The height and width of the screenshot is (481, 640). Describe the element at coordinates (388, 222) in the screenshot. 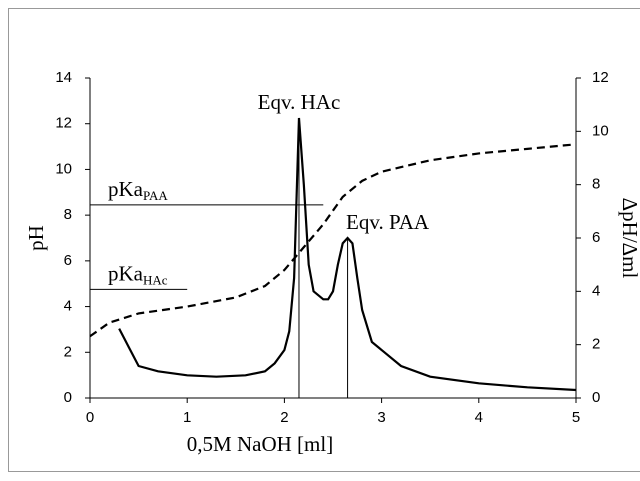

I see `equivalence-label: Eqv. PAA` at that location.